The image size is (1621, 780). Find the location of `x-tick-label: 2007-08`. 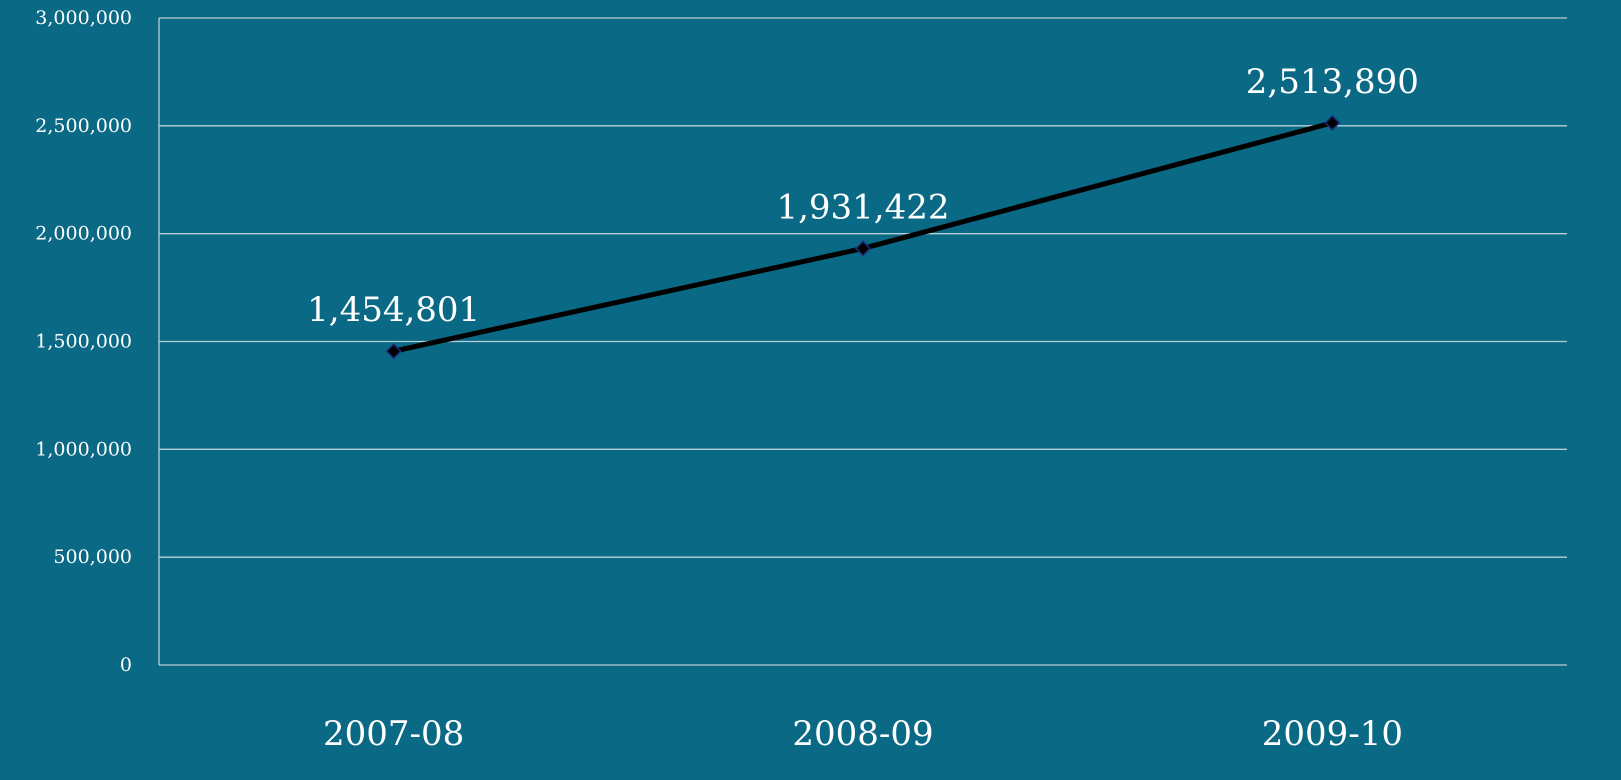

x-tick-label: 2007-08 is located at coordinates (393, 734).